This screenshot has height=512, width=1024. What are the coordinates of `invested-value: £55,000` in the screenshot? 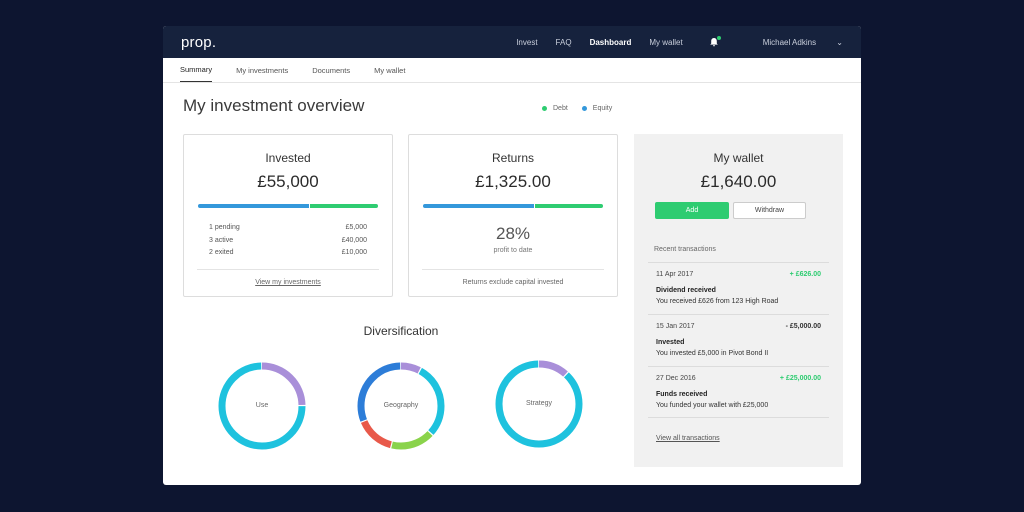 It's located at (288, 181).